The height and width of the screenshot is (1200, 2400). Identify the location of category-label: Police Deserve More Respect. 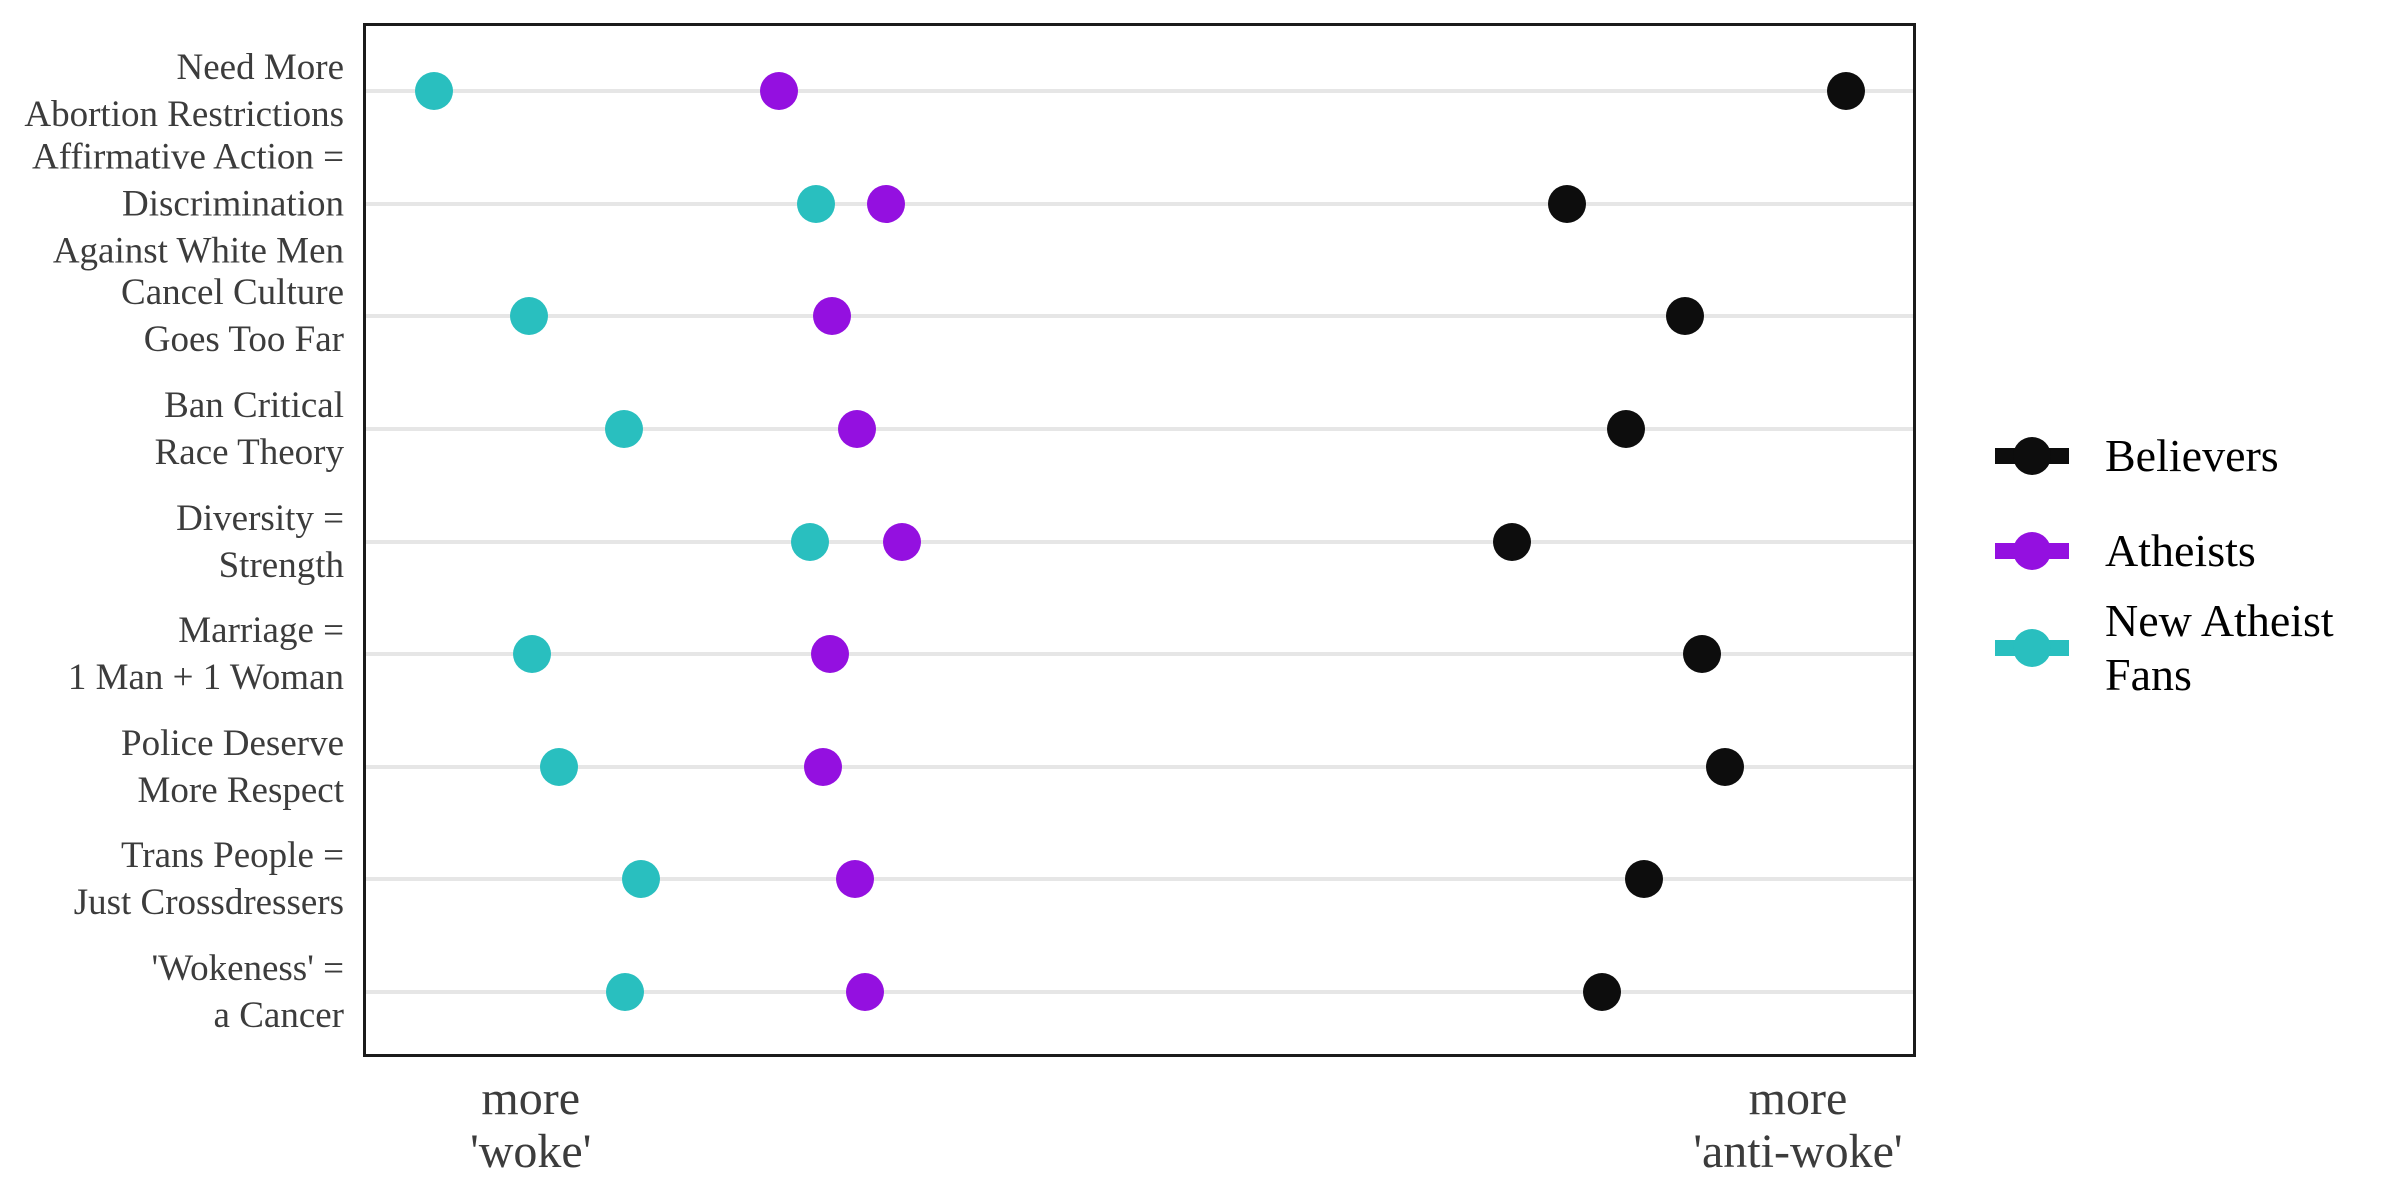
(232, 767).